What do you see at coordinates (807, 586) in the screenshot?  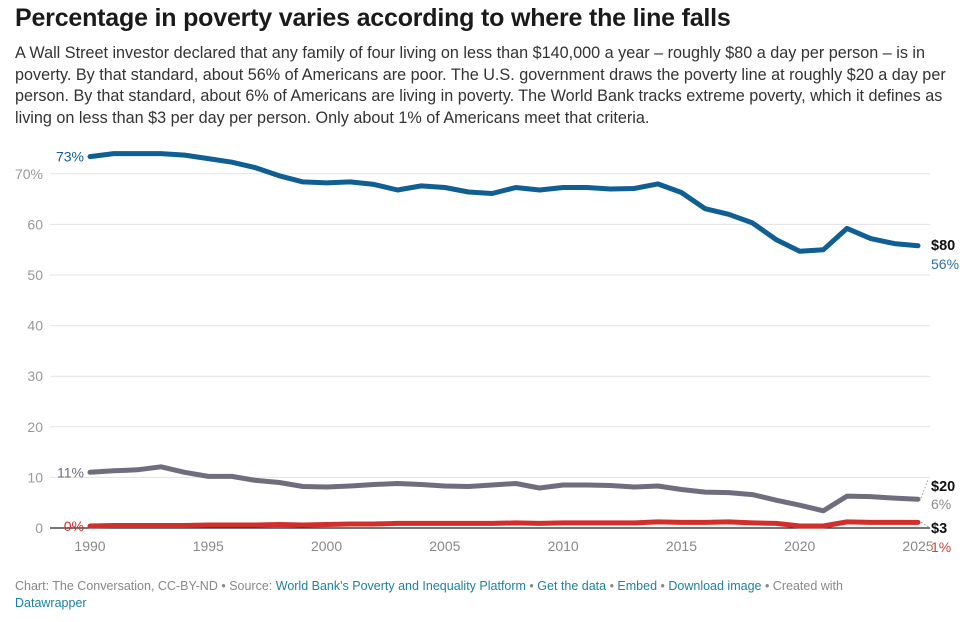 I see `created-with-text: Created with` at bounding box center [807, 586].